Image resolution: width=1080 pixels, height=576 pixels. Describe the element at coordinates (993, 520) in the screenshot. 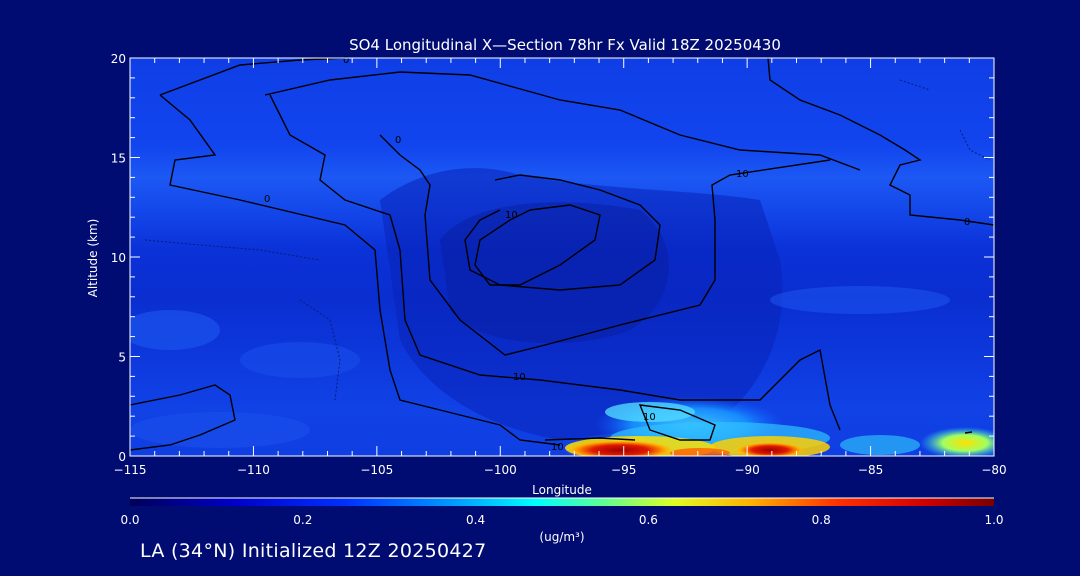

I see `colorbar-tick-label: 1.0` at that location.